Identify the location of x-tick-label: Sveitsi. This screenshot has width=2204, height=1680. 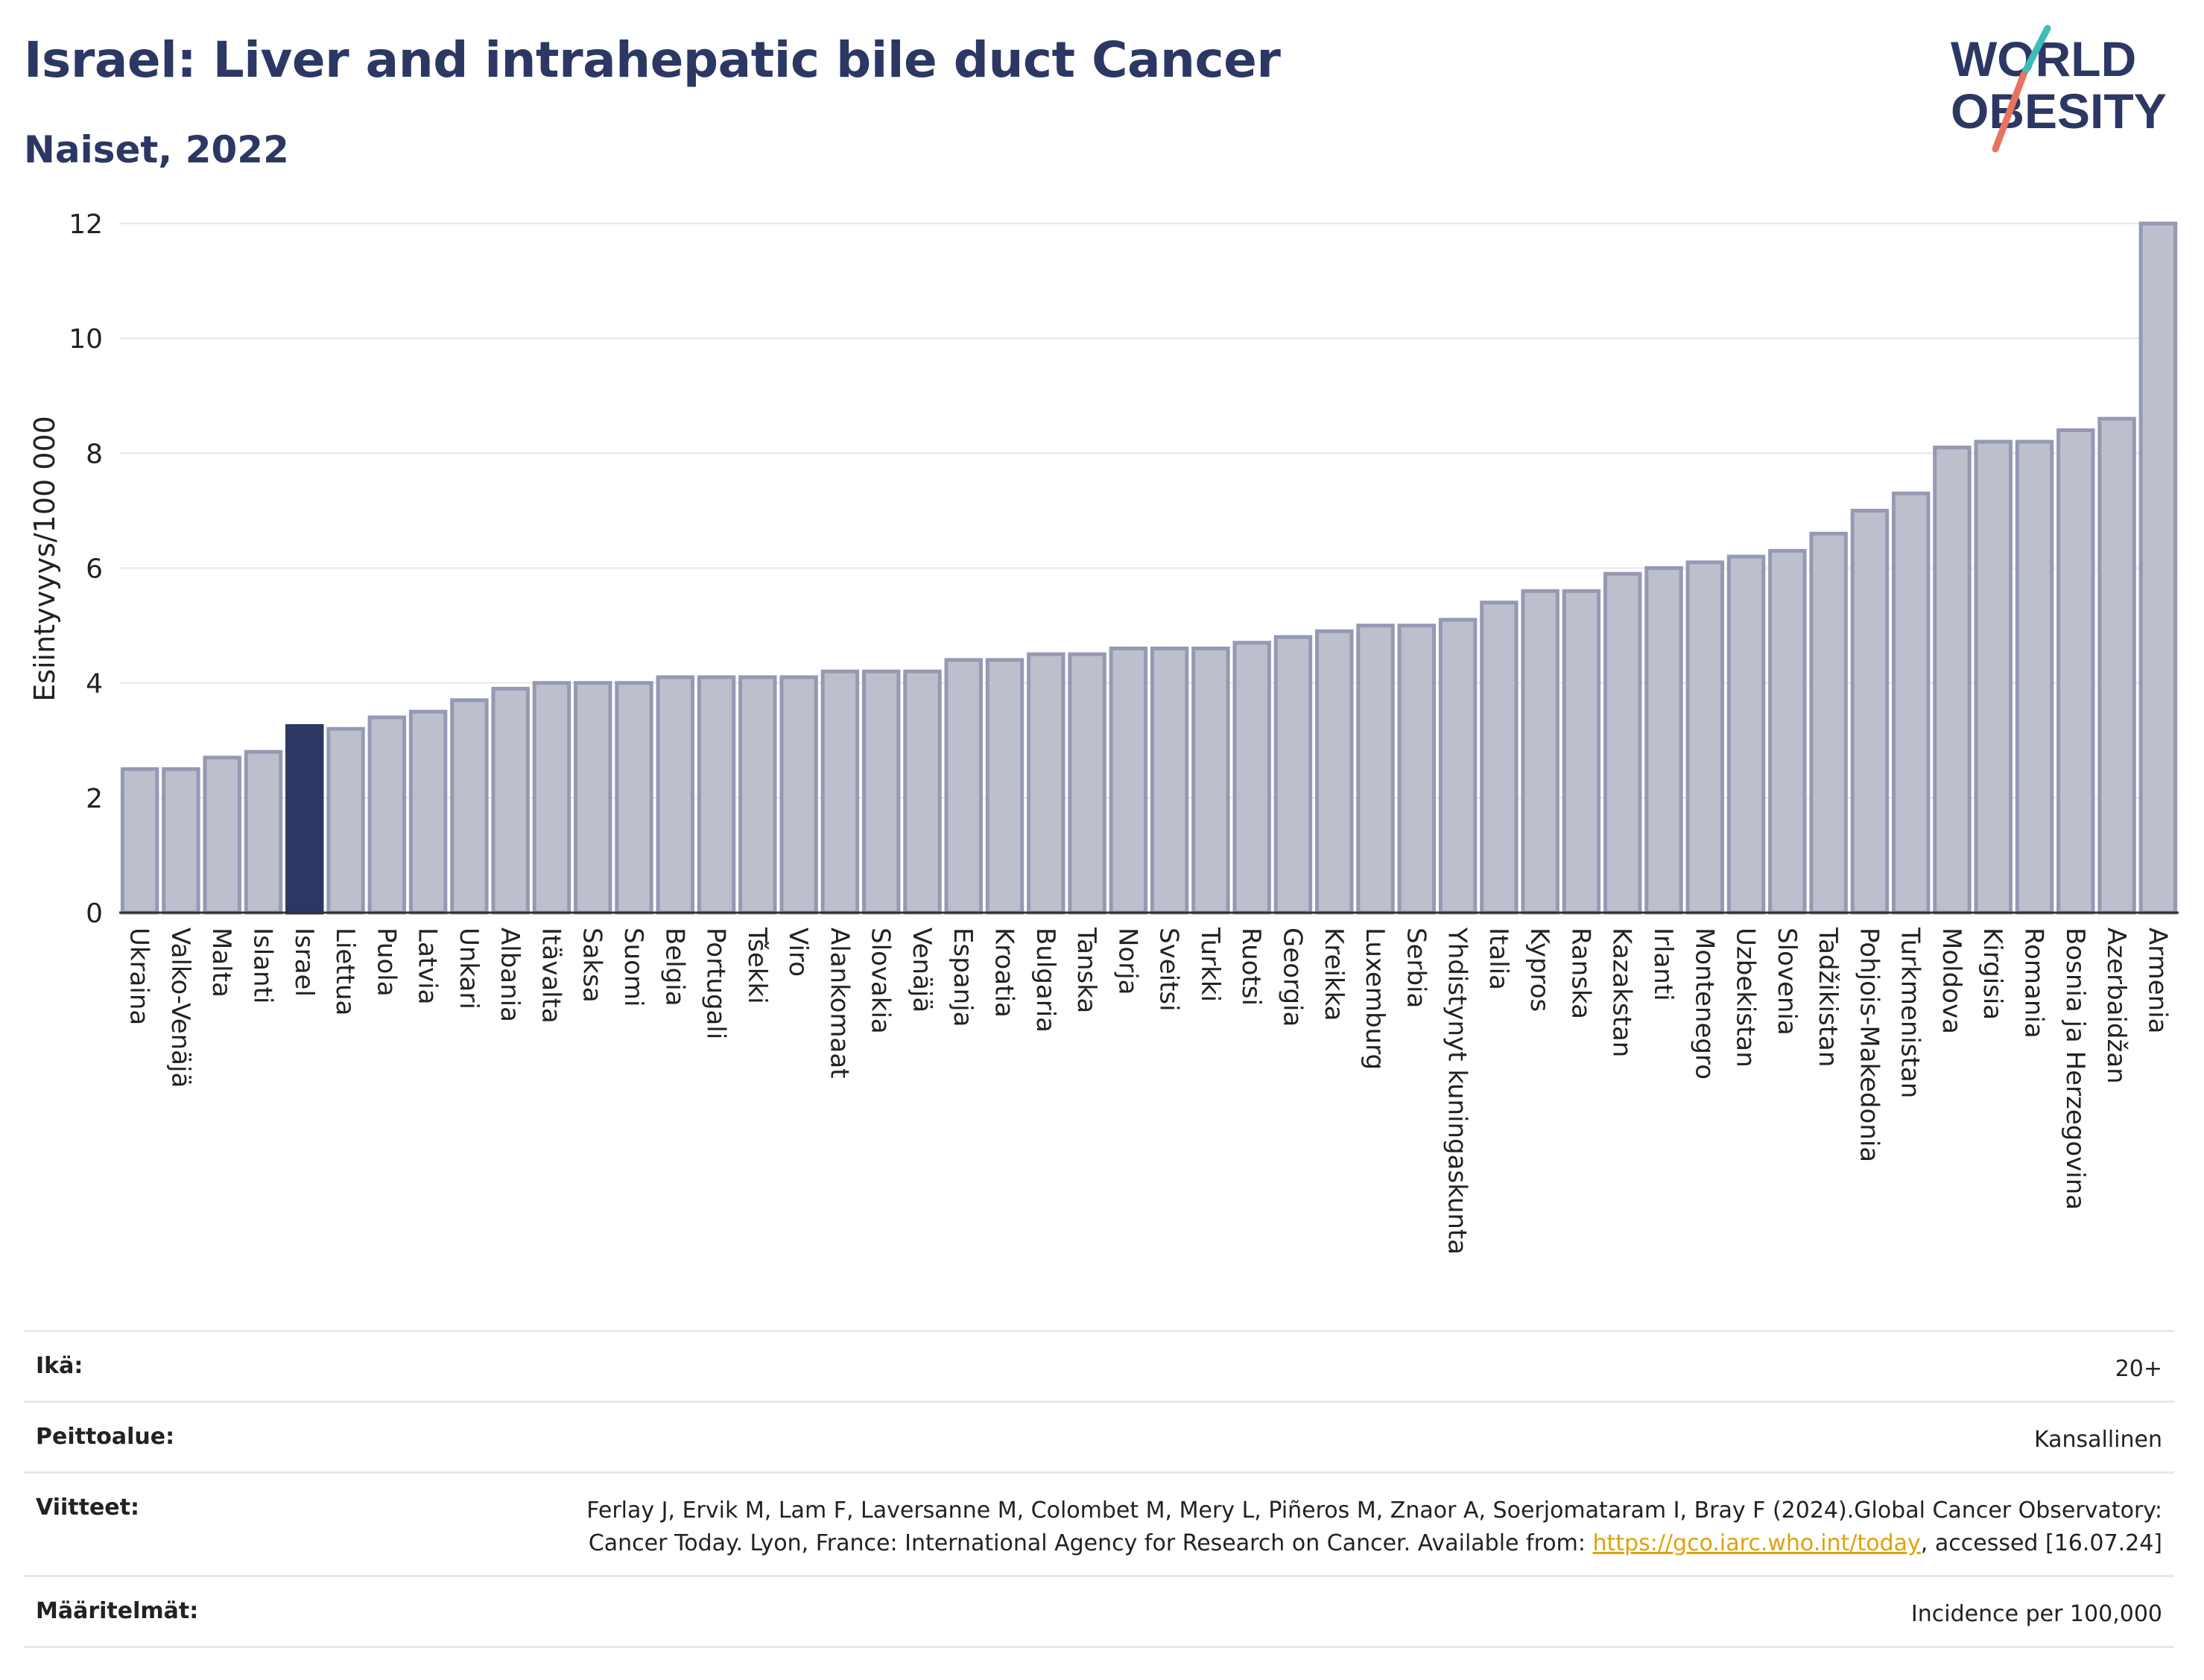
(1169, 970).